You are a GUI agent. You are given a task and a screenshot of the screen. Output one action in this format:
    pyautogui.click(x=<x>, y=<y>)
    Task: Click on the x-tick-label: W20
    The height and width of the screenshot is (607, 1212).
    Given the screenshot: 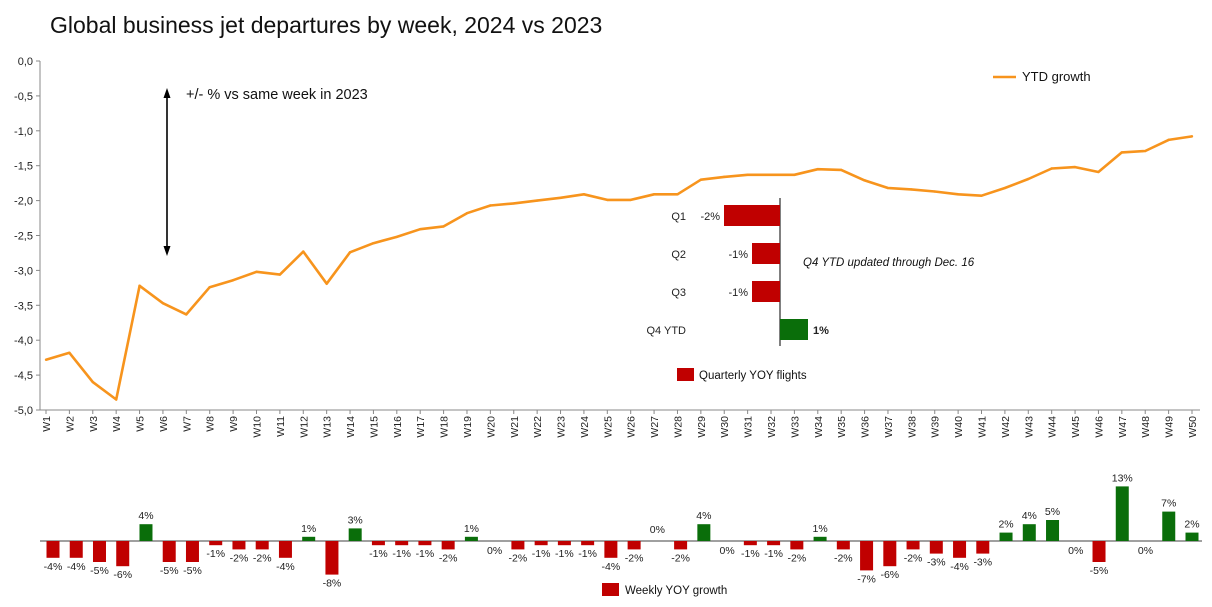 What is the action you would take?
    pyautogui.click(x=491, y=427)
    